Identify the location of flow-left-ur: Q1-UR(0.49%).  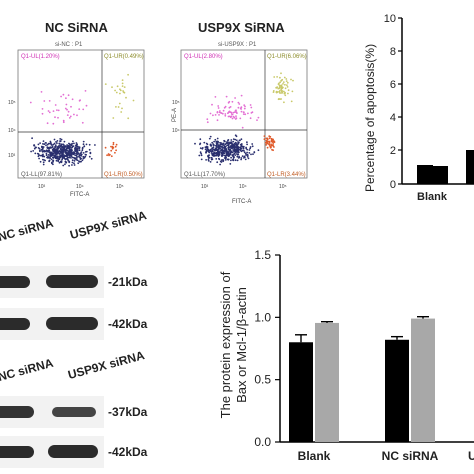
(124, 57).